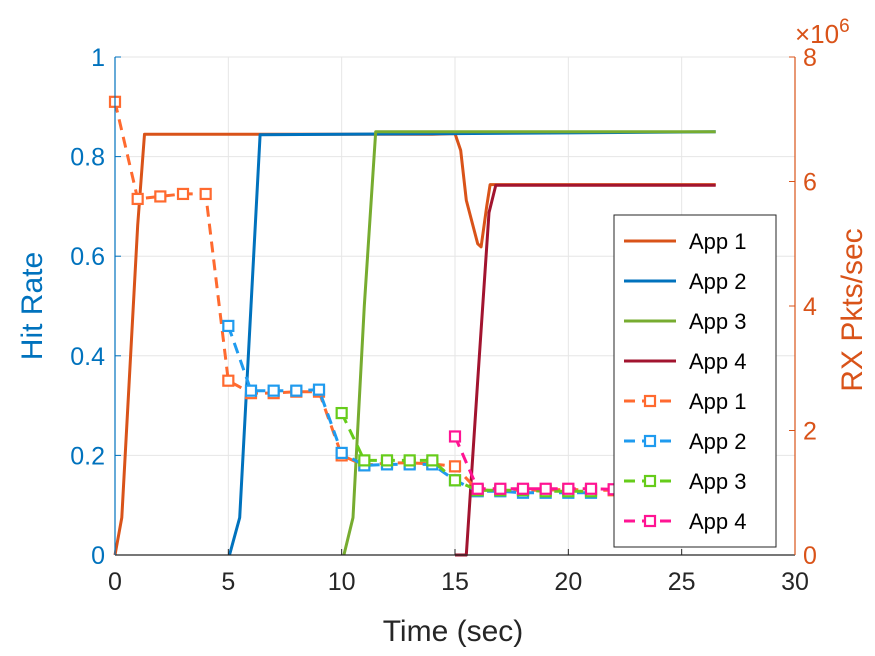 The height and width of the screenshot is (656, 875). Describe the element at coordinates (568, 582) in the screenshot. I see `x-tick-label: 20` at that location.